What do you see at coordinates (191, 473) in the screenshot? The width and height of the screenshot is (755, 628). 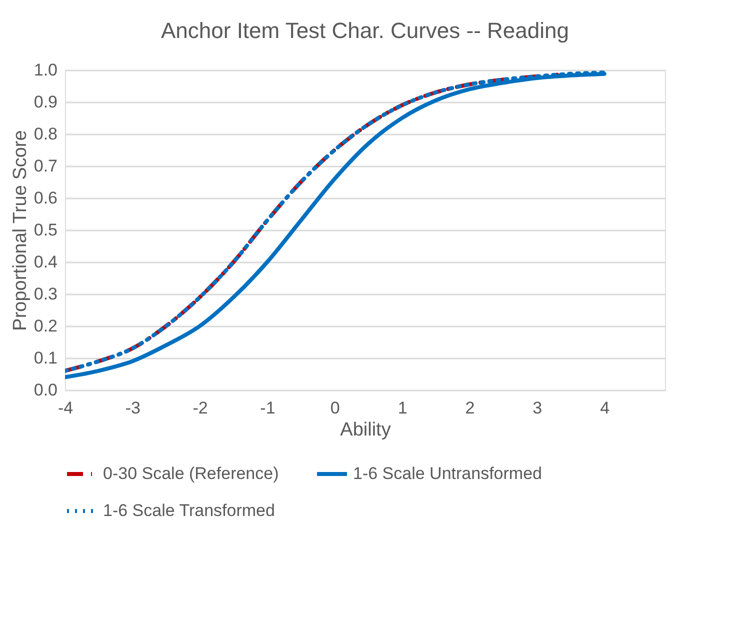 I see `legend-label: 0-30 Scale (Reference)` at bounding box center [191, 473].